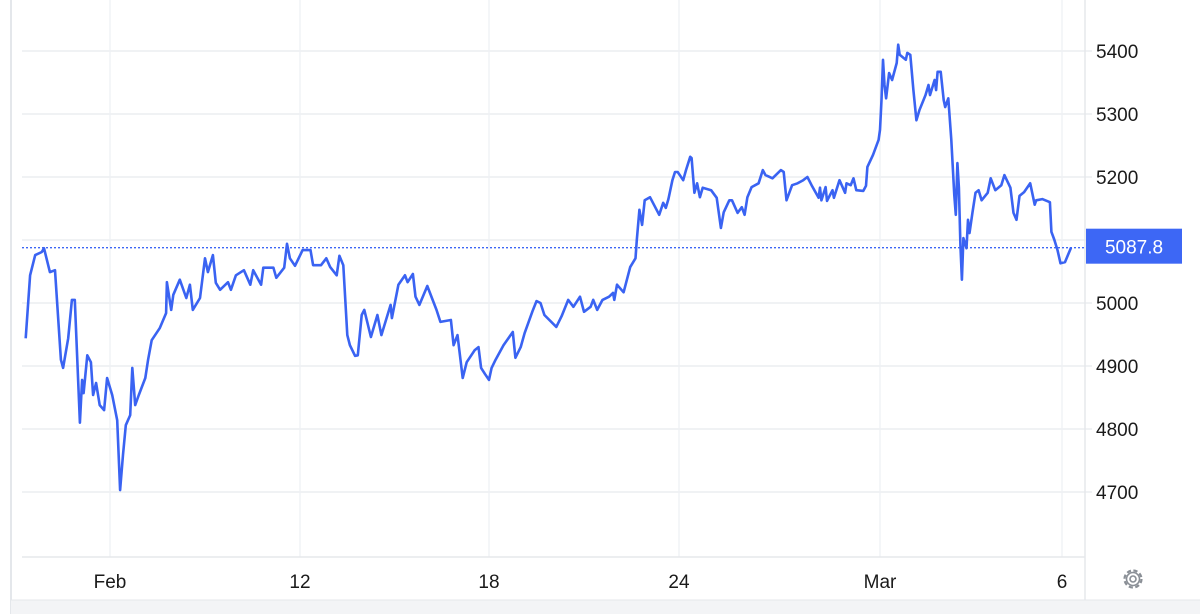 Image resolution: width=1200 pixels, height=614 pixels. I want to click on bottom-strip, so click(605, 607).